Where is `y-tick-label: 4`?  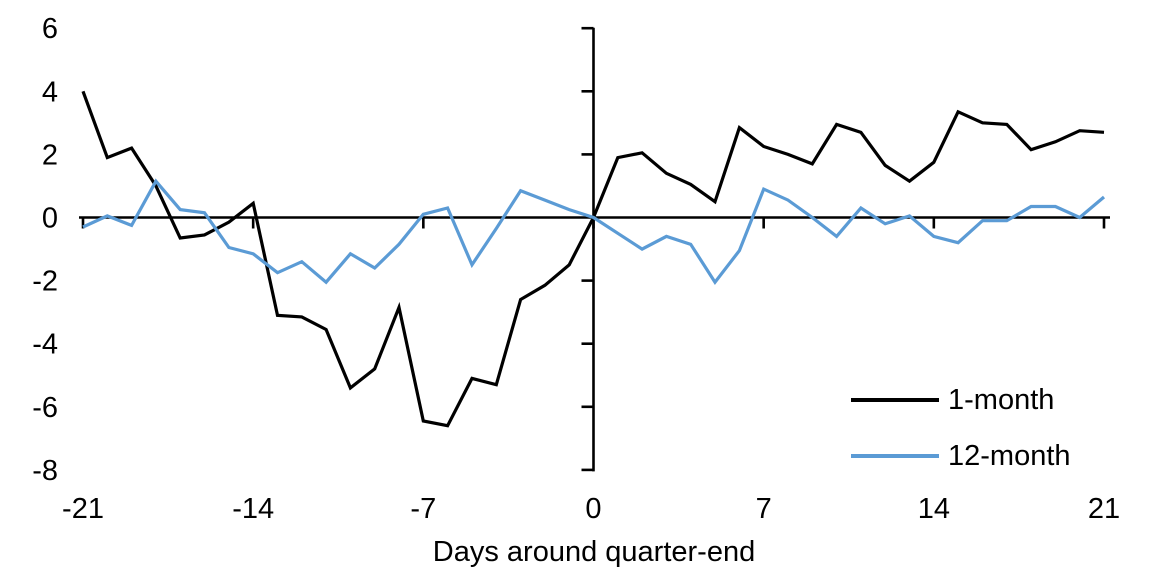
y-tick-label: 4 is located at coordinates (50, 92).